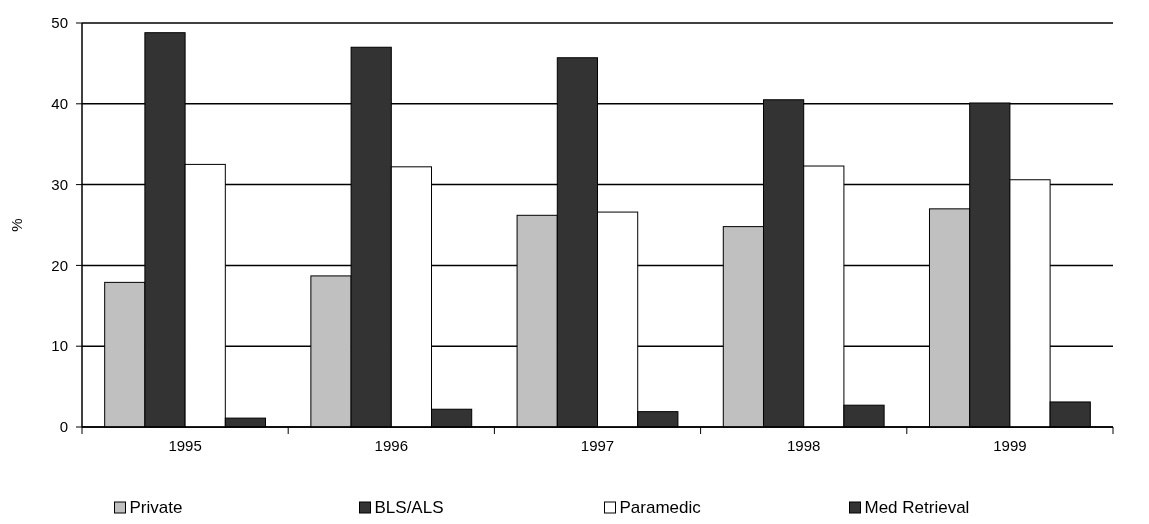  What do you see at coordinates (59, 23) in the screenshot?
I see `y-tick-label: 50` at bounding box center [59, 23].